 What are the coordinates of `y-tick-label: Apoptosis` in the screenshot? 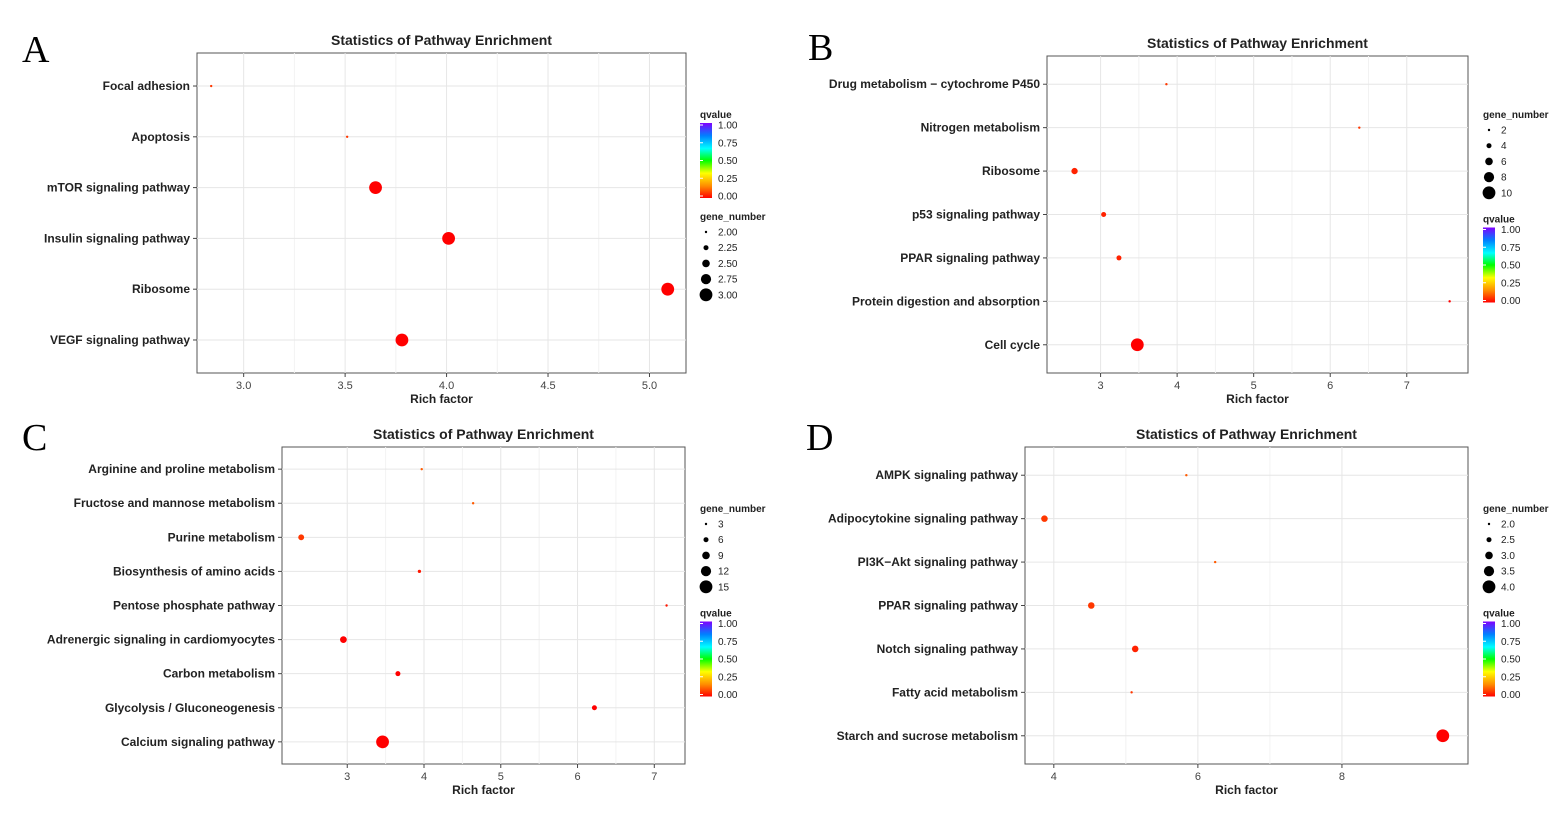 It's located at (160, 137).